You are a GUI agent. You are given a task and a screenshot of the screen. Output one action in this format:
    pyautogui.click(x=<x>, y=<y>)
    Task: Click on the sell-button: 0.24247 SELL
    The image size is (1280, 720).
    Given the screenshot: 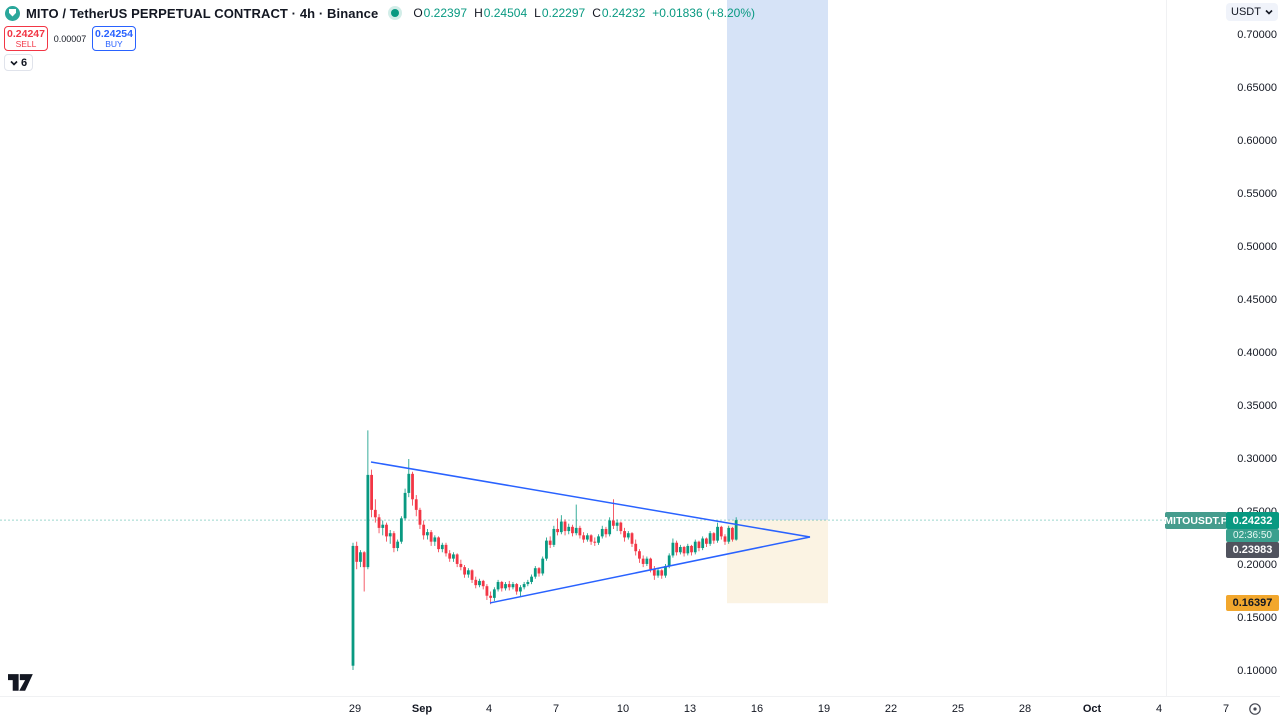 What is the action you would take?
    pyautogui.click(x=26, y=38)
    